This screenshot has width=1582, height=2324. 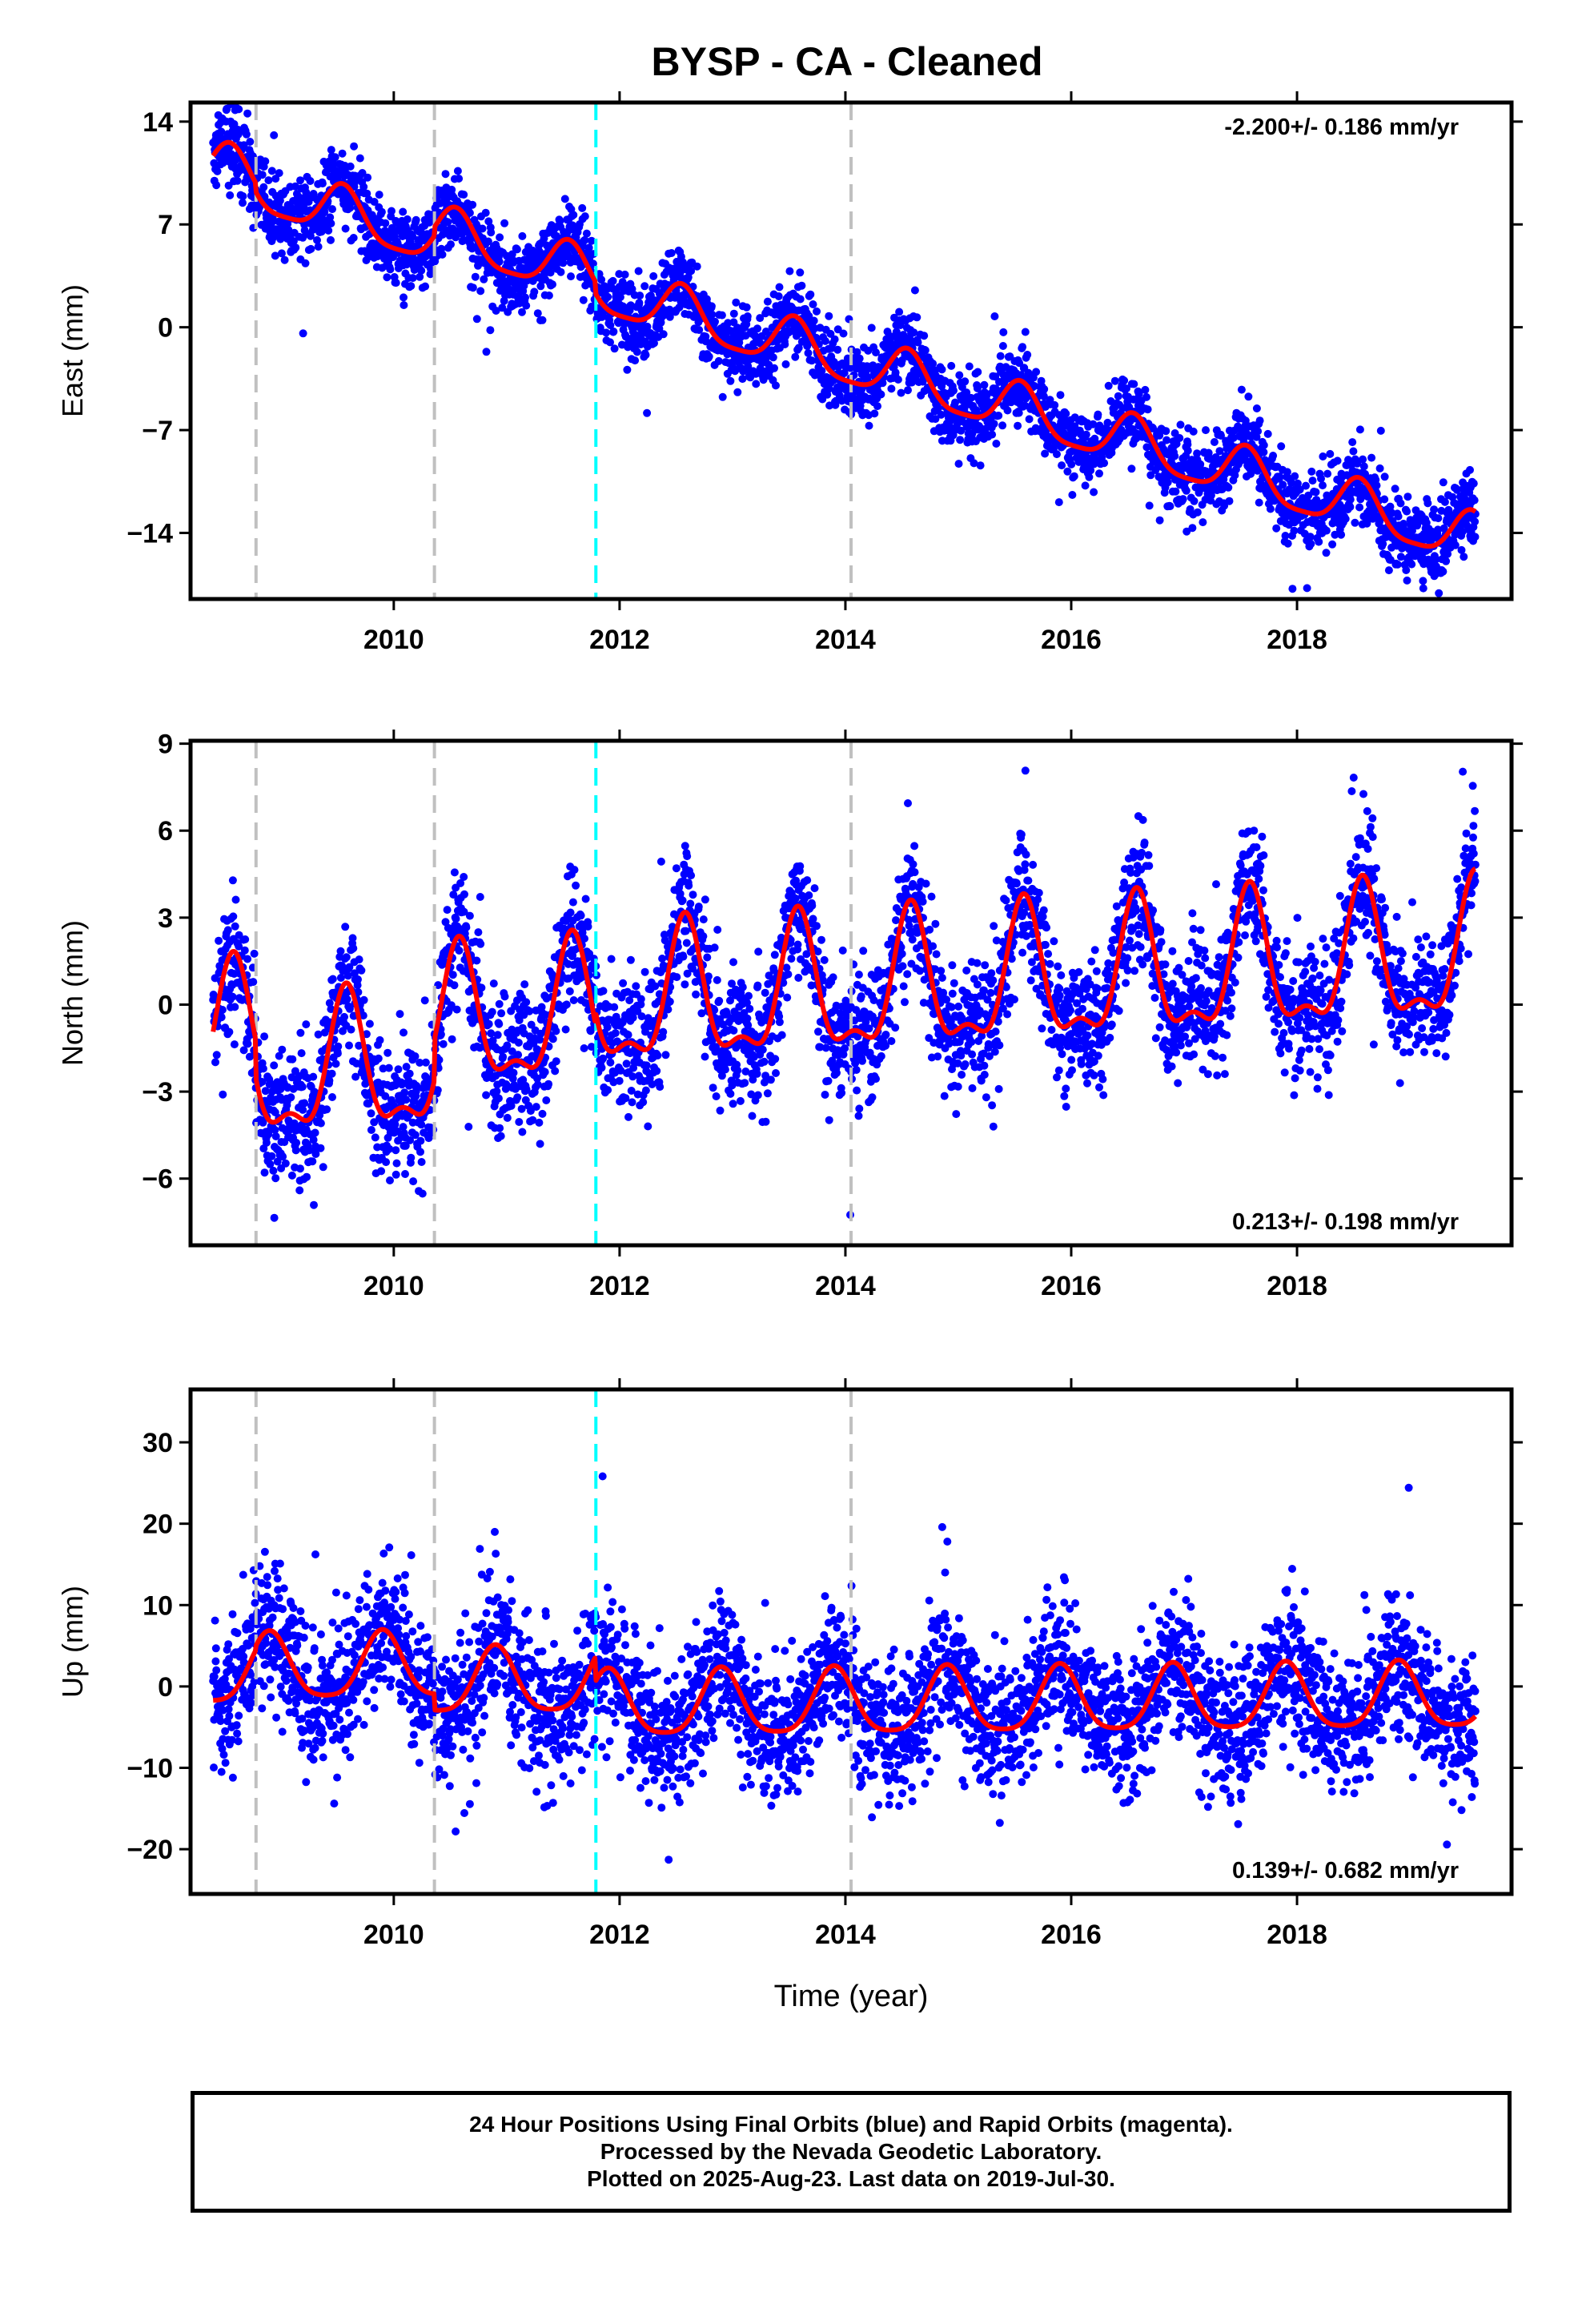 What do you see at coordinates (157, 431) in the screenshot?
I see `y-tick-label: −7` at bounding box center [157, 431].